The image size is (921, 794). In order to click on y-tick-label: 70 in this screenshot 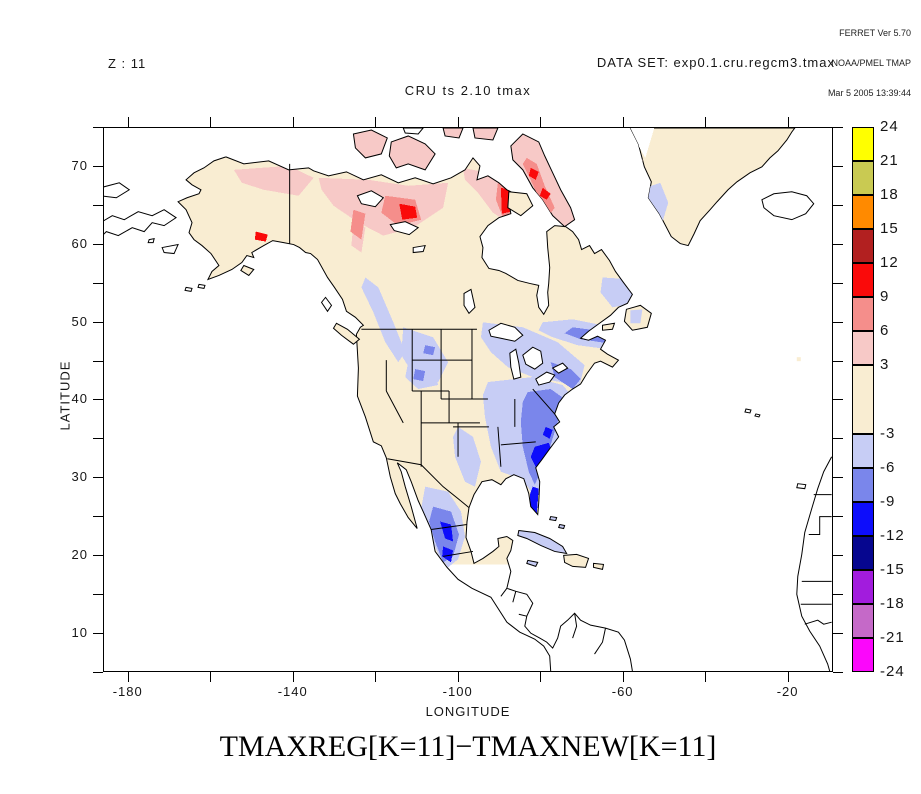, I will do `click(79, 165)`.